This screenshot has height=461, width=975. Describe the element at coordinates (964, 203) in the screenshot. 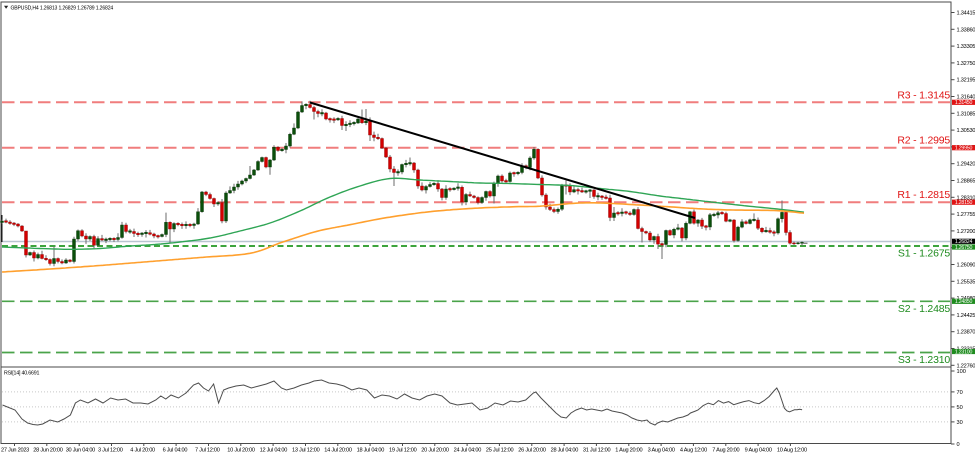

I see `svg-text: 1.28150` at that location.